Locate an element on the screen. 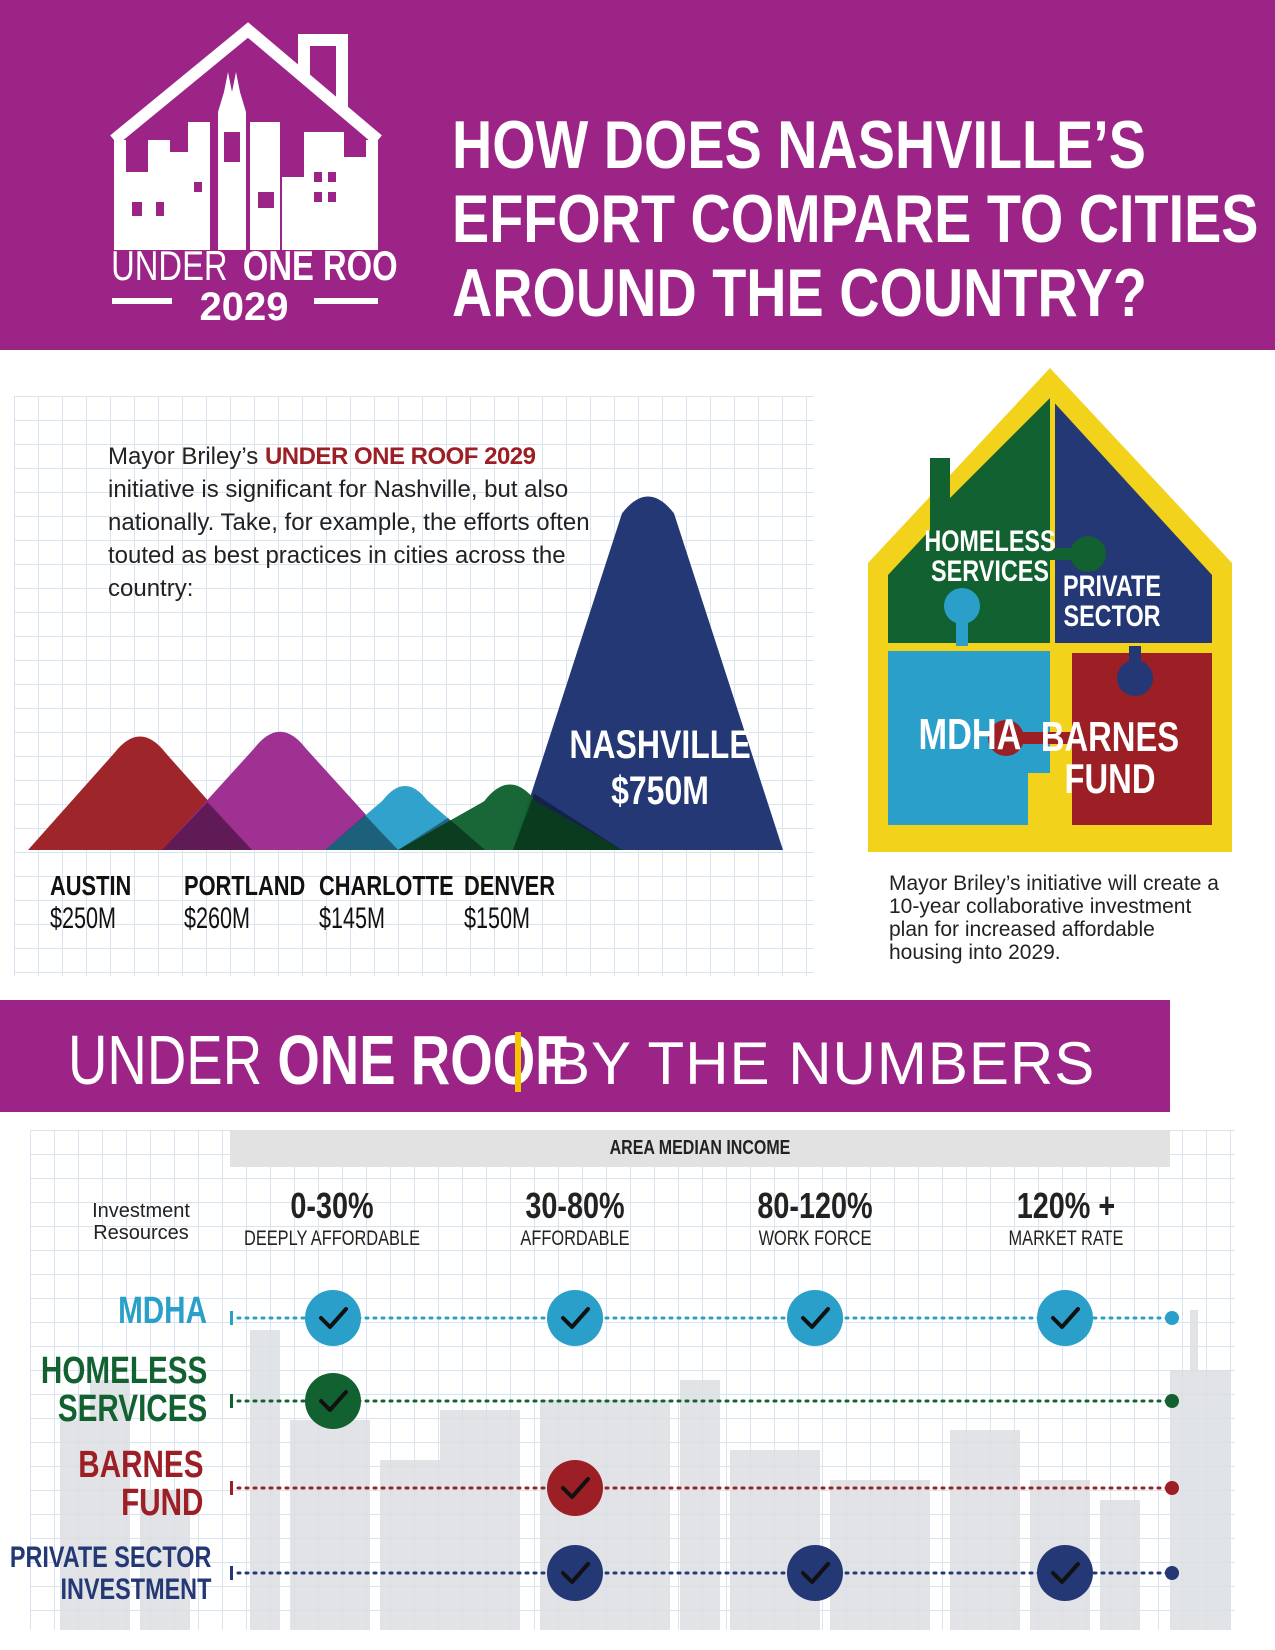 This screenshot has width=1275, height=1650. city-amount-charlotte: $145M is located at coordinates (352, 918).